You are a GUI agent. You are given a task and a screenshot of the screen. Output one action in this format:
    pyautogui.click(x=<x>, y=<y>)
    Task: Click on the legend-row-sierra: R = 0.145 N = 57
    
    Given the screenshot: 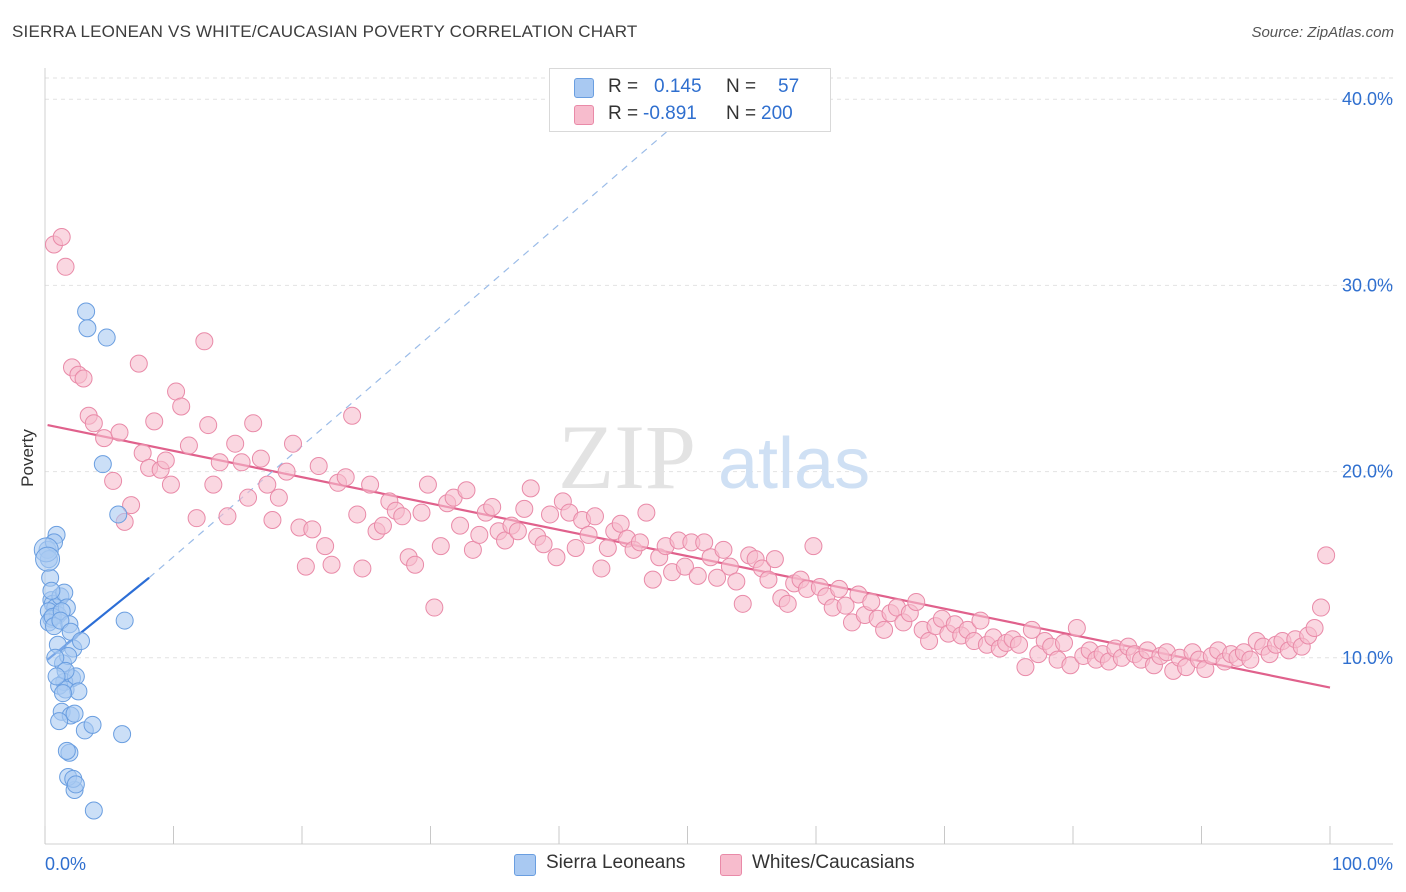 What is the action you would take?
    pyautogui.click(x=690, y=87)
    